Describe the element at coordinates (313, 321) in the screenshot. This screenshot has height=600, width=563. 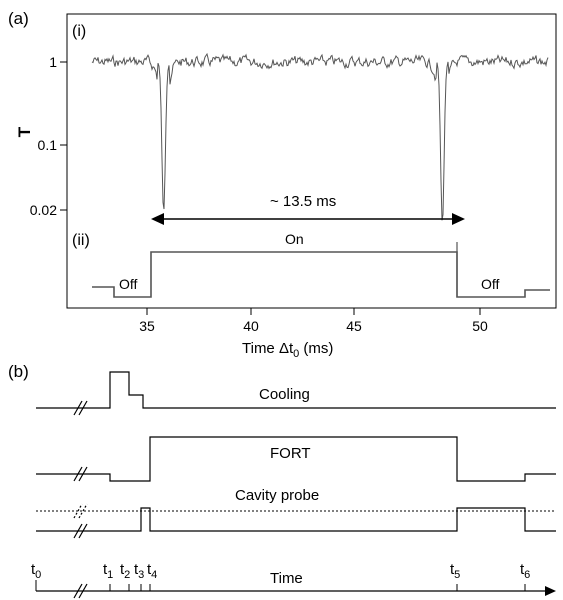
I see `x-ticks: 35 40 45 50` at that location.